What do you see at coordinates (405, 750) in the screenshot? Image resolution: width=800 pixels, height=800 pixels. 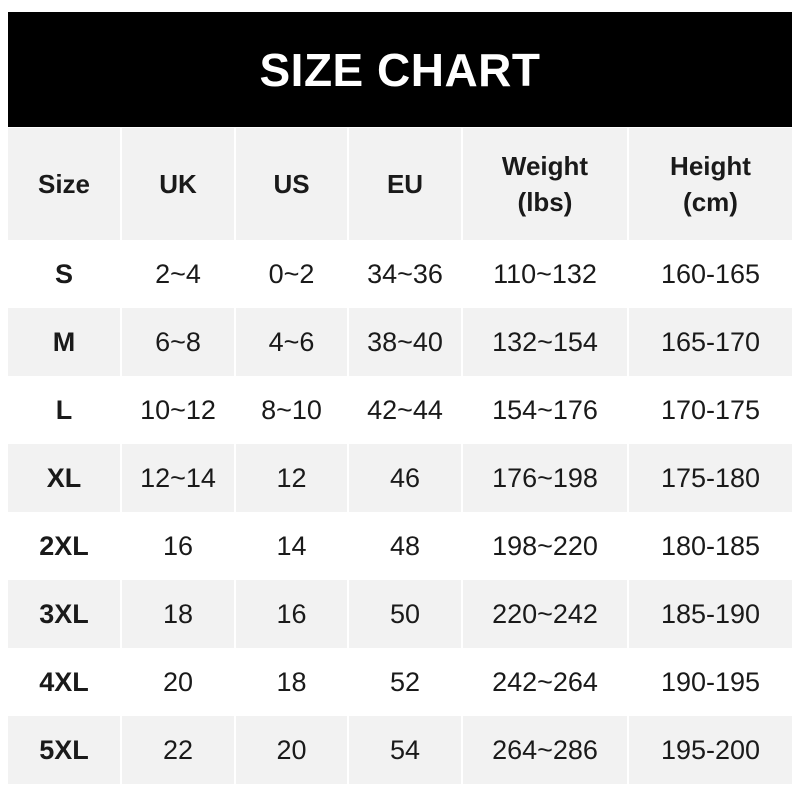 I see `cell-eu: 54` at bounding box center [405, 750].